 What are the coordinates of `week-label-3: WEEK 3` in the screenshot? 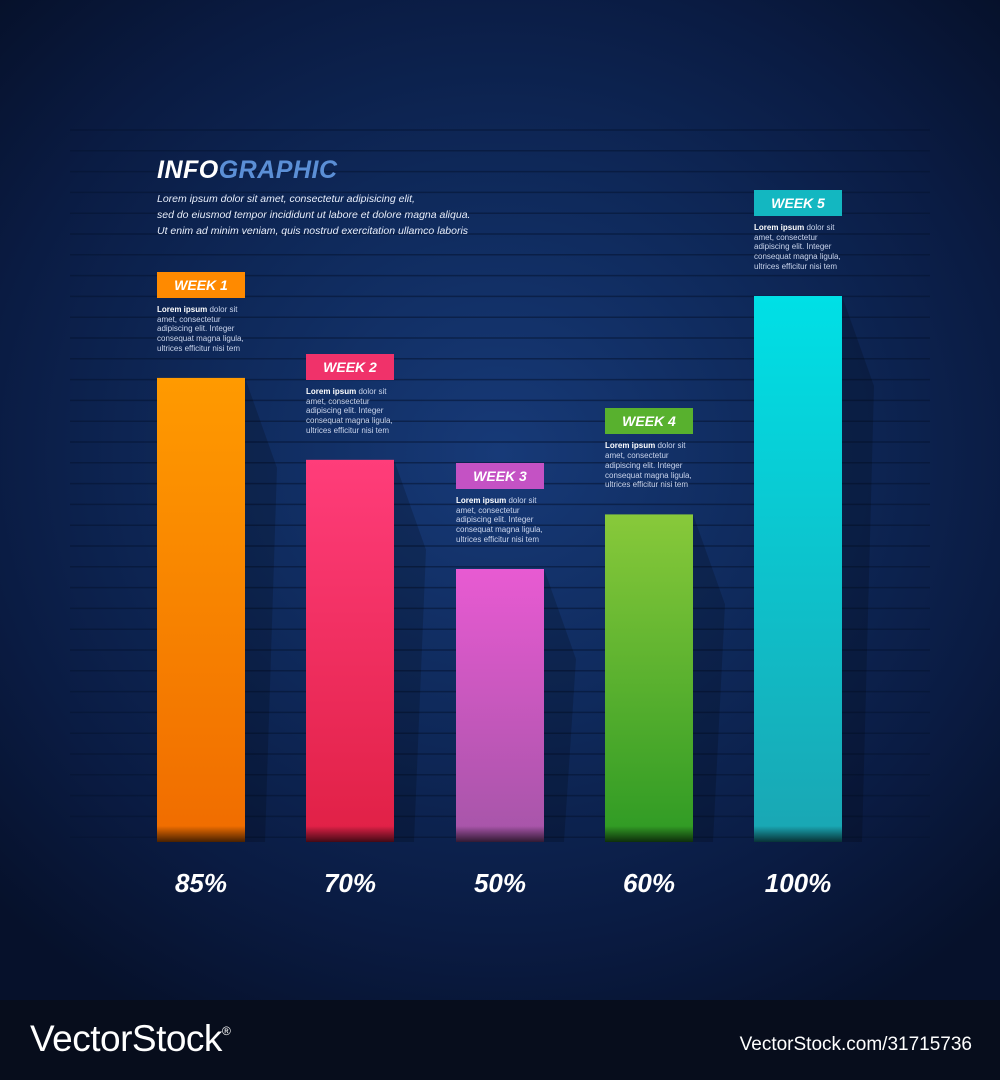 It's located at (500, 476).